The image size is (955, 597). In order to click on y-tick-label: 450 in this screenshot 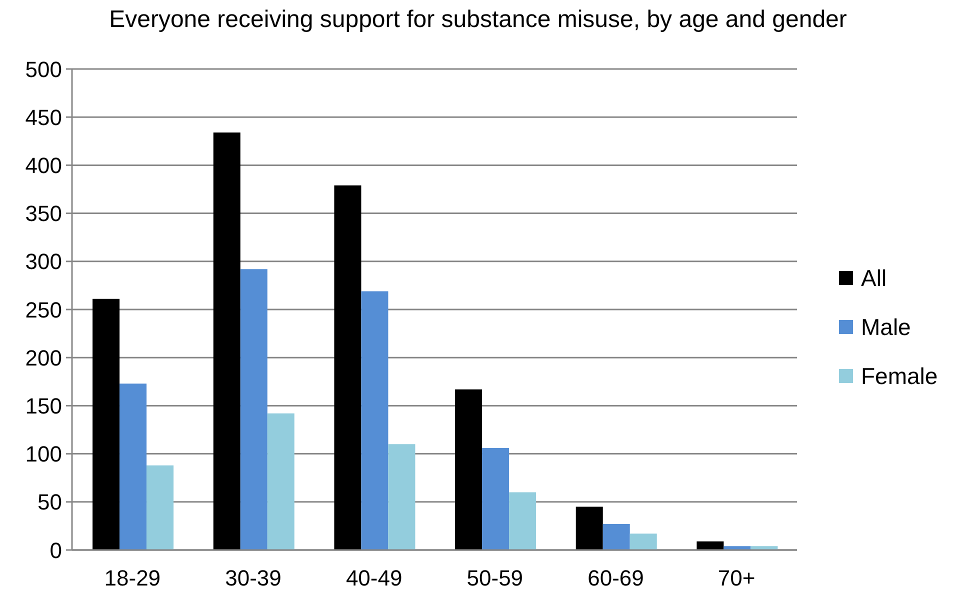, I will do `click(43, 117)`.